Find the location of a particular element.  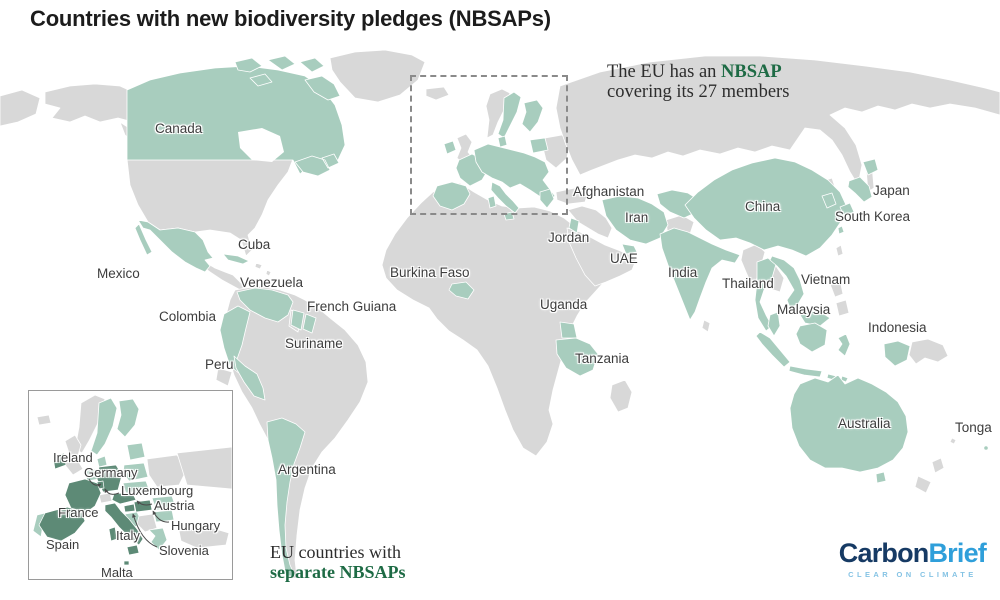

inset-hungary-shape is located at coordinates (143, 506).